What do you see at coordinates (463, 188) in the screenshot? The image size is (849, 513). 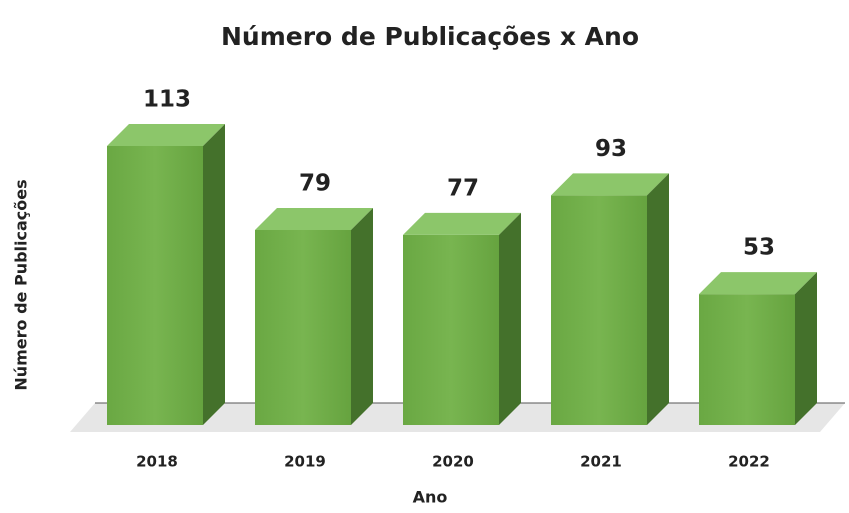 I see `value-label: 77` at bounding box center [463, 188].